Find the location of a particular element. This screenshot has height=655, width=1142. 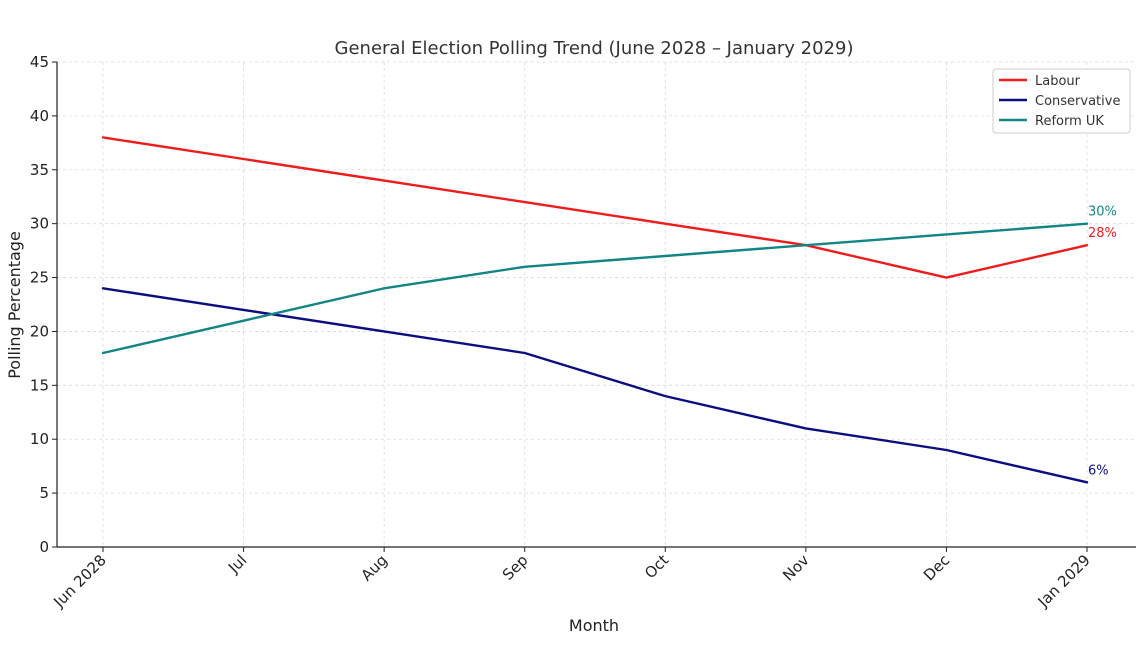

legend-label-labour: Labour is located at coordinates (1058, 81).